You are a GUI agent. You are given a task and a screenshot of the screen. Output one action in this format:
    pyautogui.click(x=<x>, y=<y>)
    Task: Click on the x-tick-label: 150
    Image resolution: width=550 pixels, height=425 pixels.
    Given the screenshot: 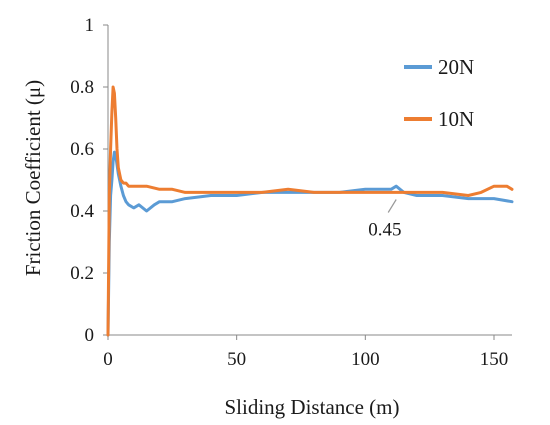 What is the action you would take?
    pyautogui.click(x=494, y=359)
    